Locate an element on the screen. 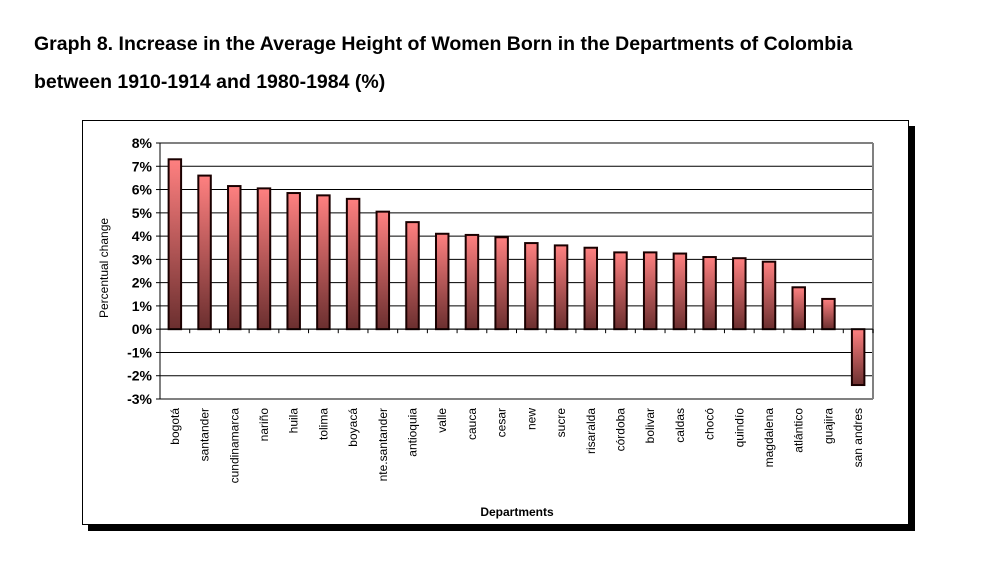 This screenshot has height=563, width=985. x-axis-label: Departments is located at coordinates (517, 512).